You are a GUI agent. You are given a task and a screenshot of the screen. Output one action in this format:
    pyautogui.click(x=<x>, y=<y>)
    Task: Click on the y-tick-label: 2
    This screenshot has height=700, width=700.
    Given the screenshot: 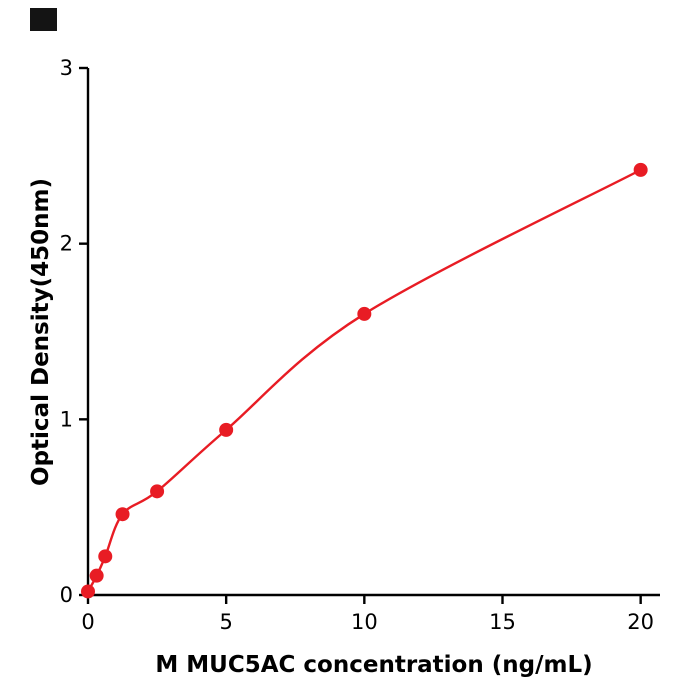 What is the action you would take?
    pyautogui.click(x=66, y=244)
    